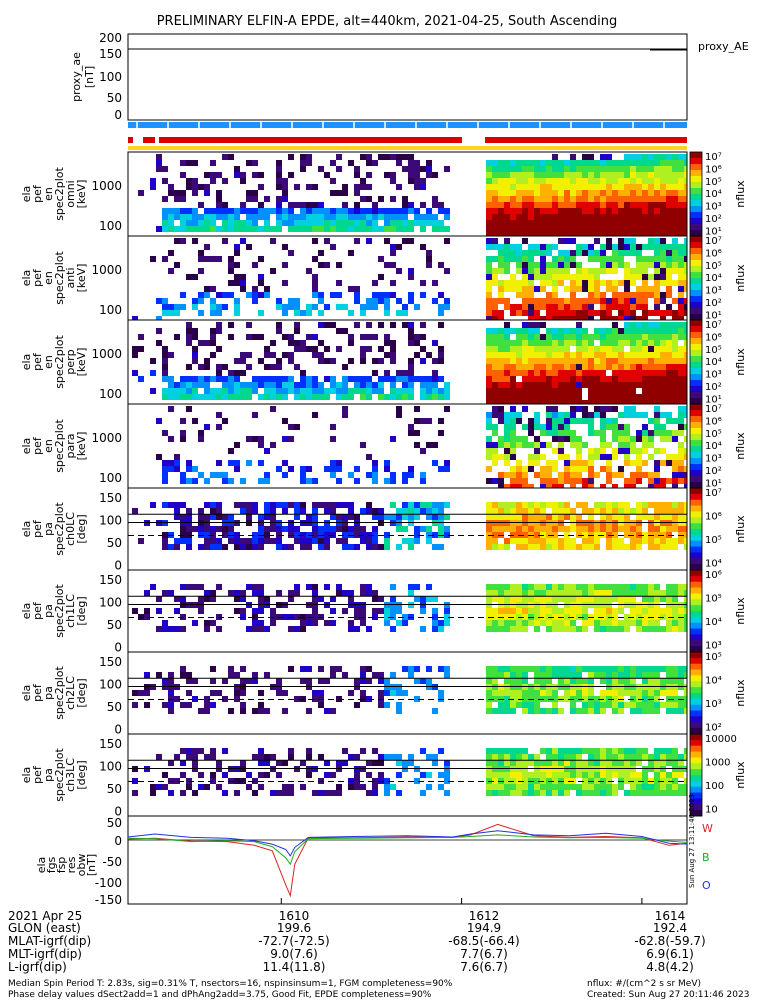 The width and height of the screenshot is (775, 1000). Describe the element at coordinates (114, 707) in the screenshot. I see `ytick-label: 50` at that location.